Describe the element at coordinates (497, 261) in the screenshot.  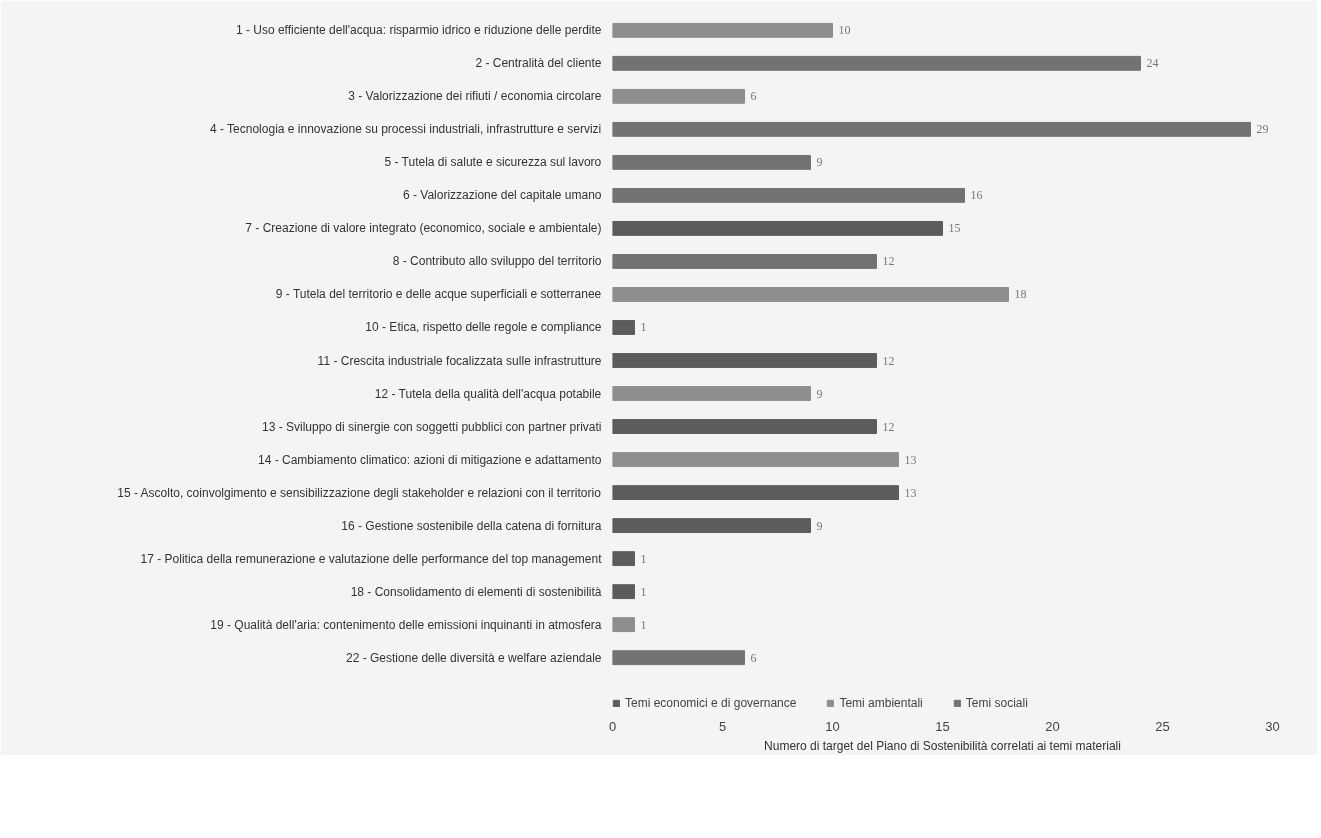
I see `y-tick-label: 8 - Contributo allo sviluppo del territorio` at that location.